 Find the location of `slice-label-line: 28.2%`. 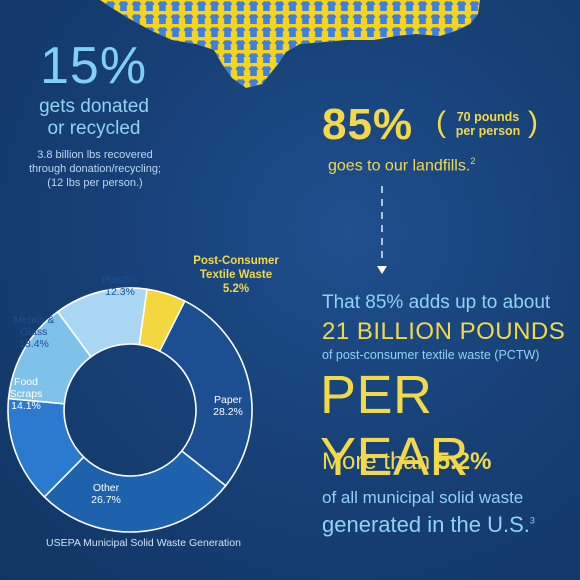

slice-label-line: 28.2% is located at coordinates (228, 412).